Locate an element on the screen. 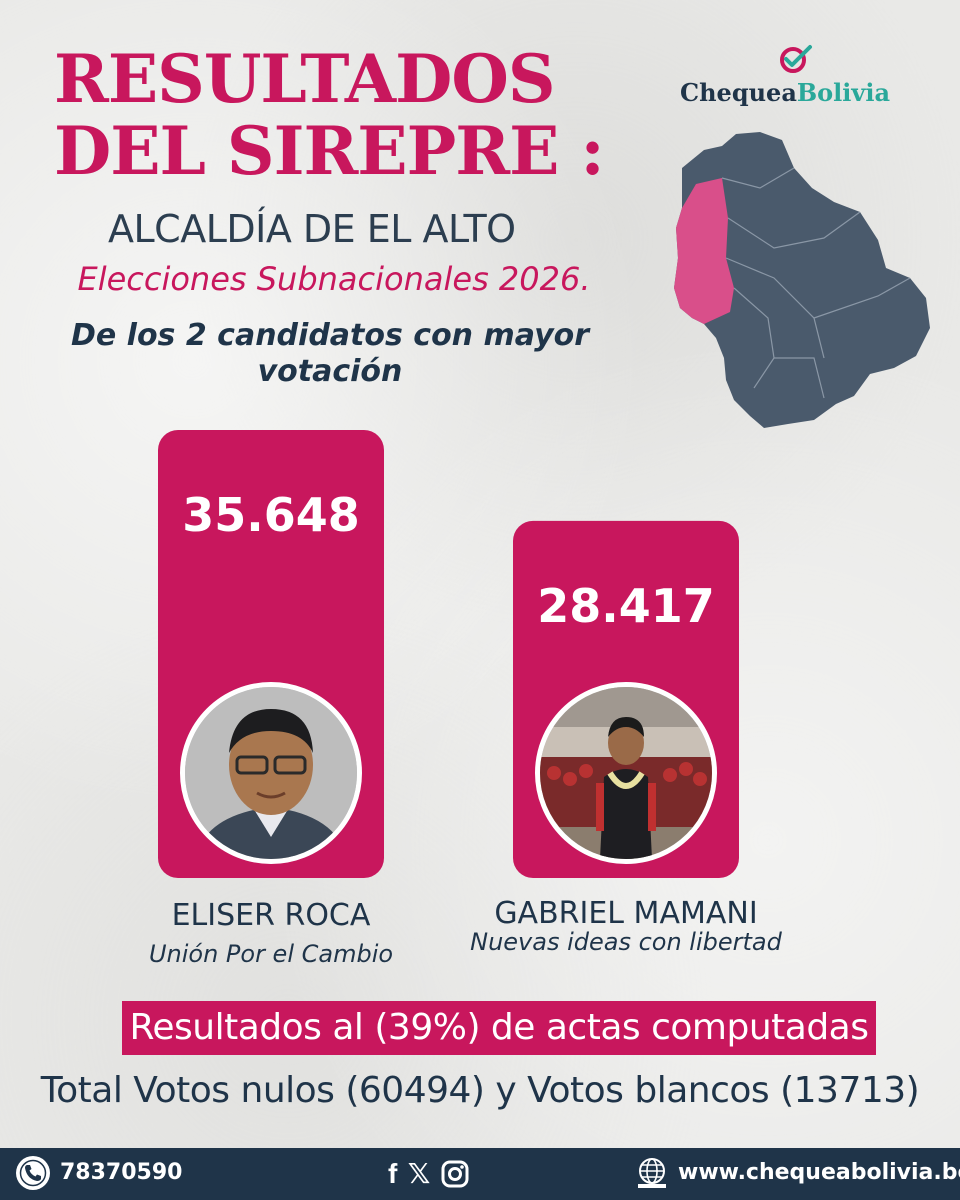 This screenshot has width=960, height=1200. bolivia-map is located at coordinates (802, 280).